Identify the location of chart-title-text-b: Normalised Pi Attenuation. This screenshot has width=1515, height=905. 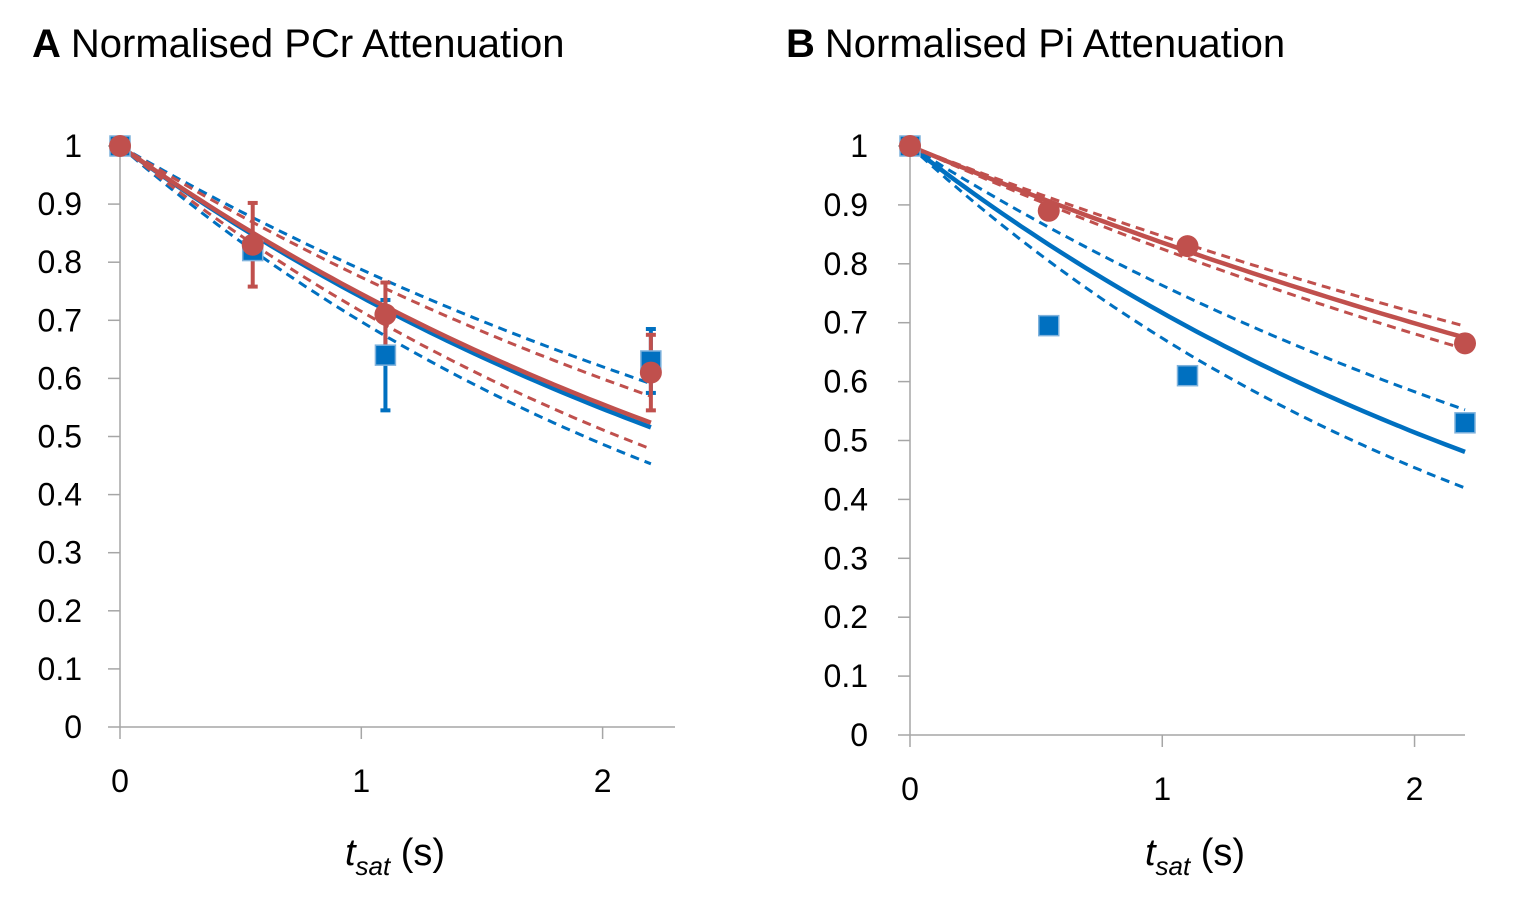
(1055, 44).